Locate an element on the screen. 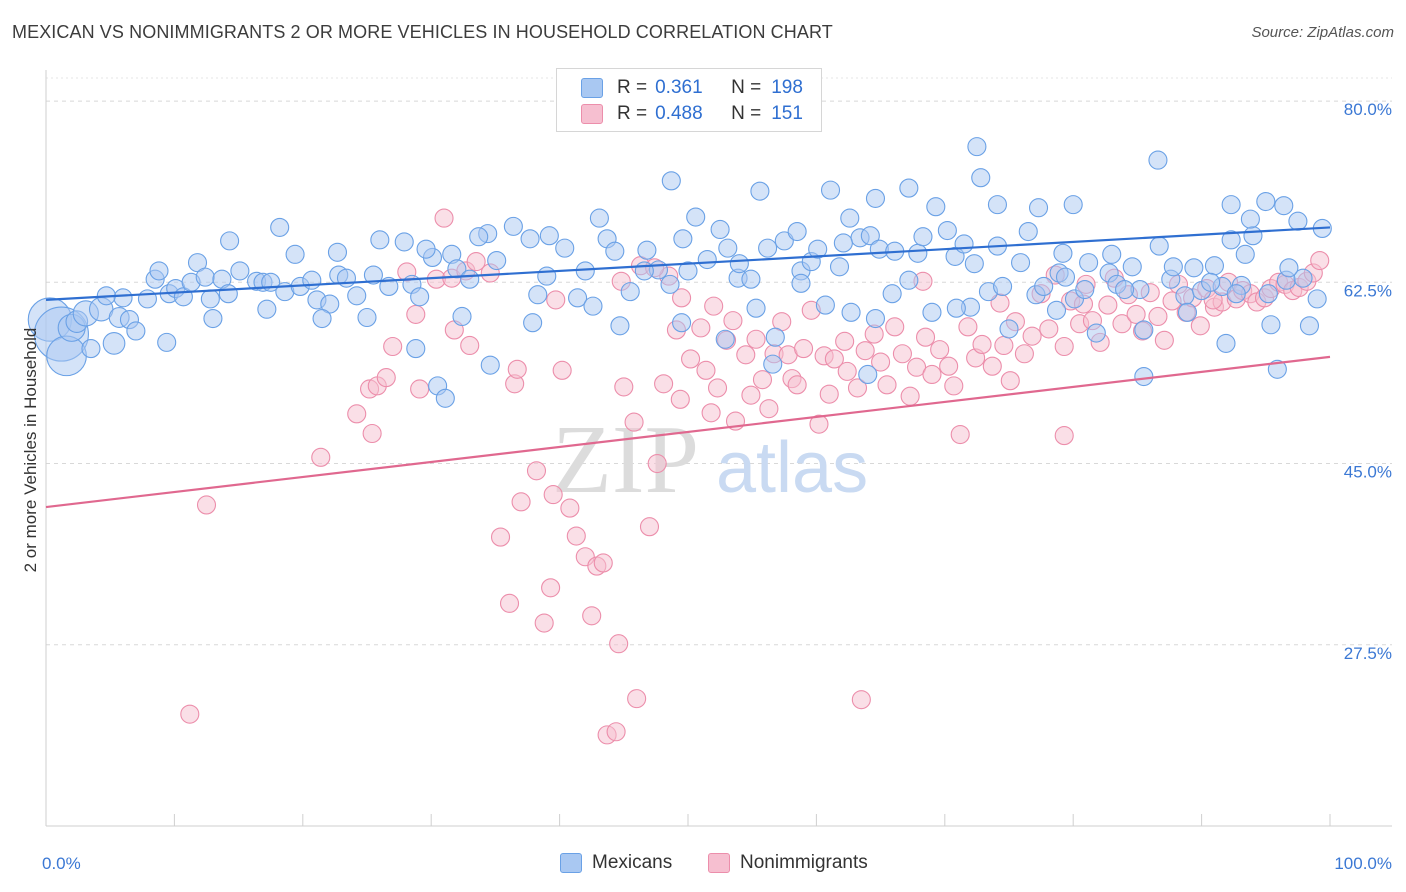  watermark: ZIP atlas is located at coordinates (710, 460).